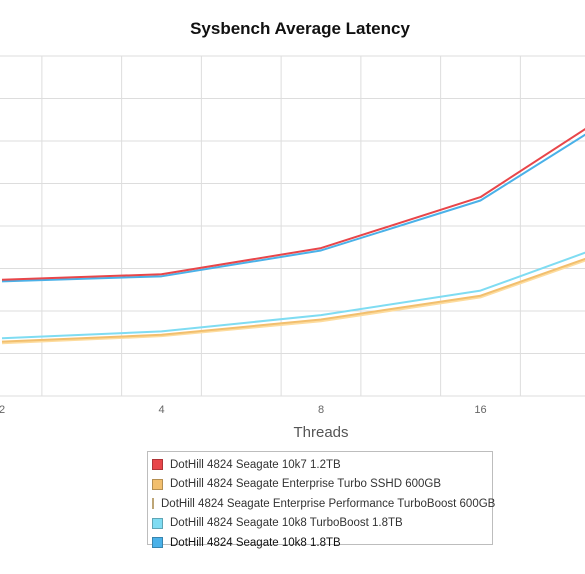 This screenshot has width=585, height=574. I want to click on x-axis-title: Threads, so click(320, 432).